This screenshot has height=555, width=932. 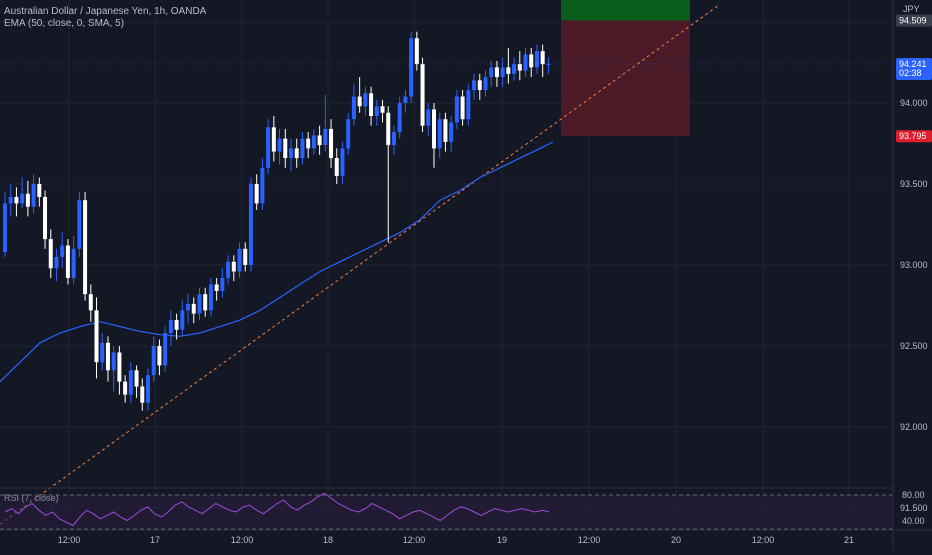 What do you see at coordinates (914, 346) in the screenshot?
I see `price-tick-label: 92.500` at bounding box center [914, 346].